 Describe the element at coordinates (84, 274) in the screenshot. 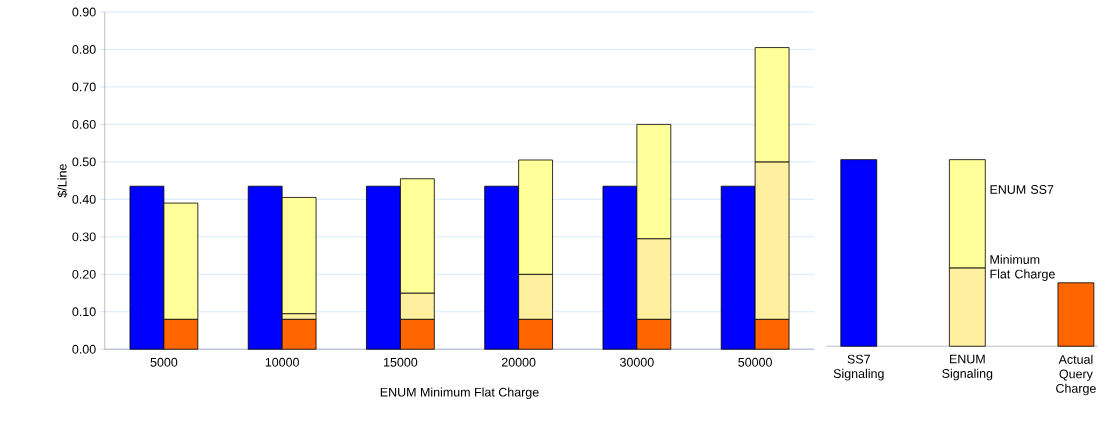

I see `y-tick-label: 0.20` at that location.